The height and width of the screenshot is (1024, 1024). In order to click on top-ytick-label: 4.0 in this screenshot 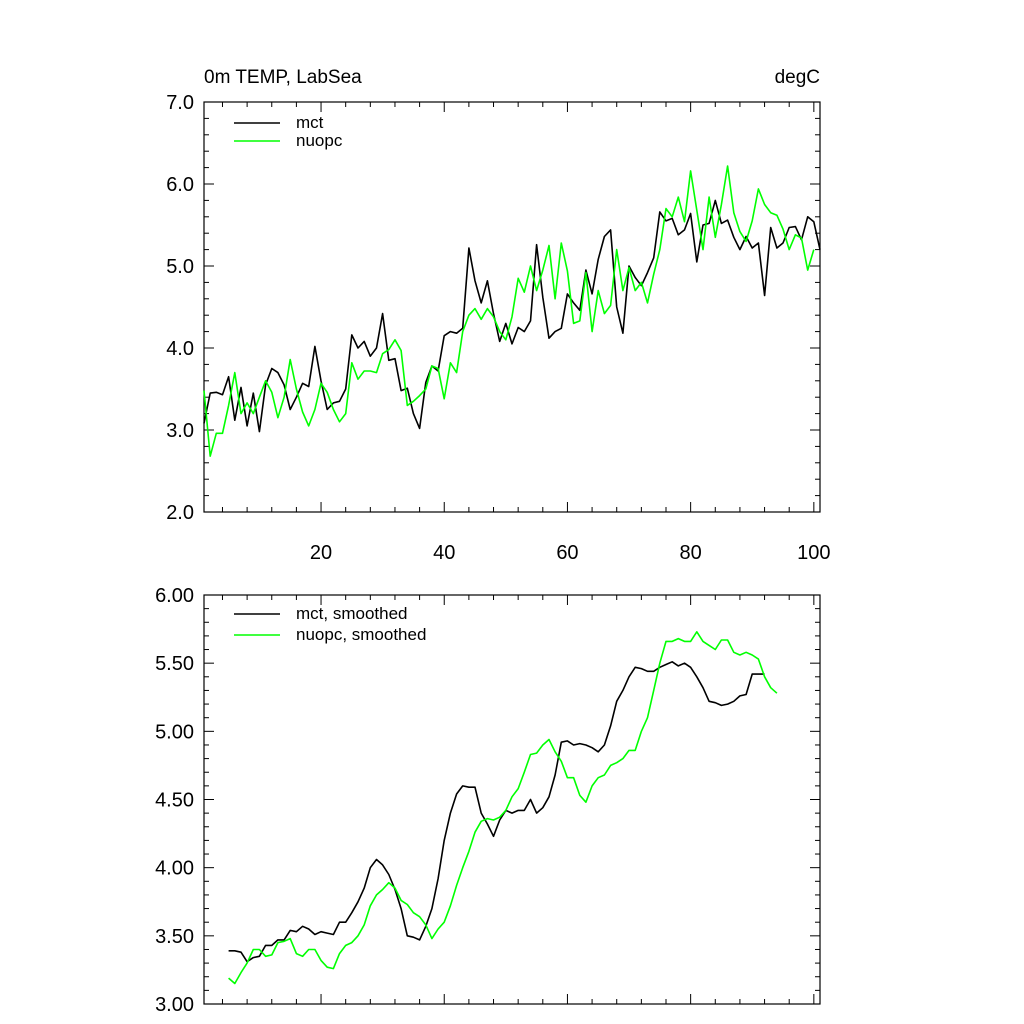, I will do `click(180, 349)`.